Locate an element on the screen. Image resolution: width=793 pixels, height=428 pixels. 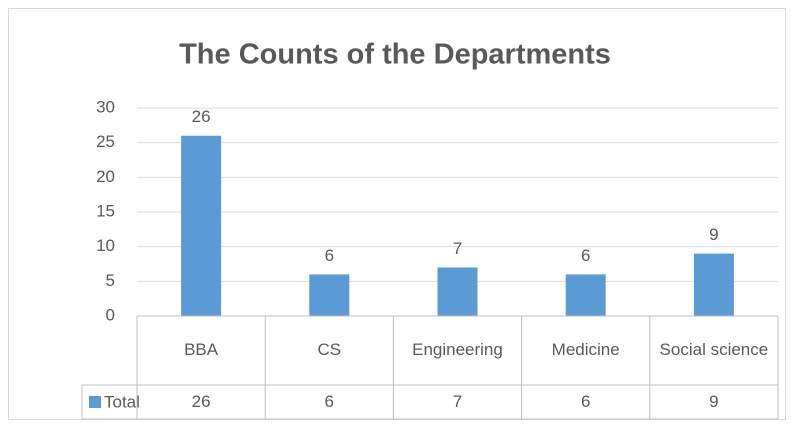
table-value-box: 7 is located at coordinates (457, 401).